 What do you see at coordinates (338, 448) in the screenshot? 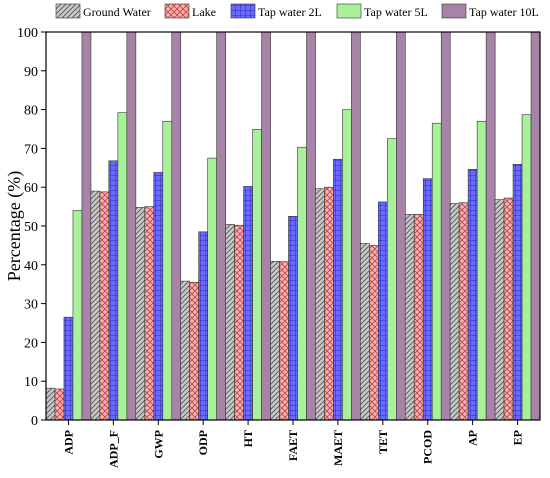
I see `x-tick-label: MAET` at bounding box center [338, 448].